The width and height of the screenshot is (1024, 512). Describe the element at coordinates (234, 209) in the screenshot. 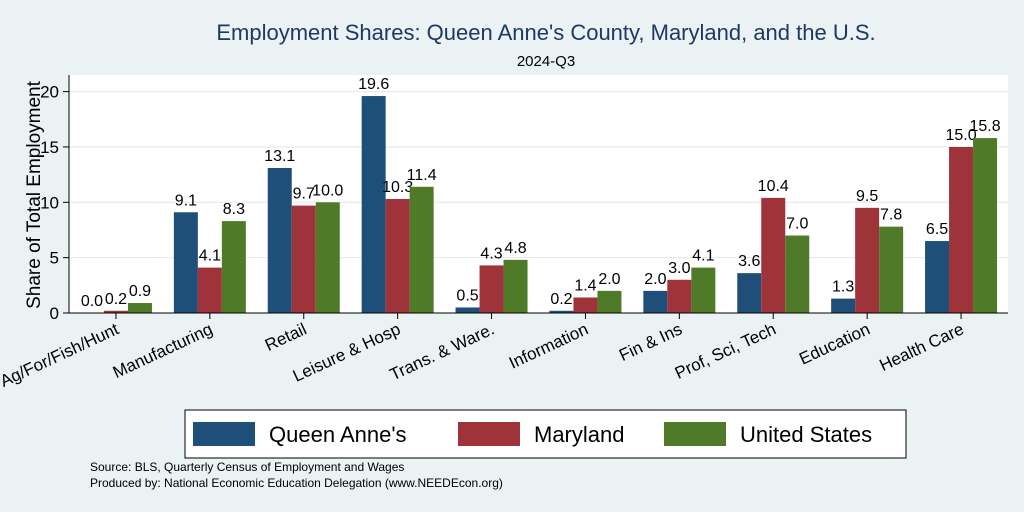

I see `data-label: 8.3` at that location.